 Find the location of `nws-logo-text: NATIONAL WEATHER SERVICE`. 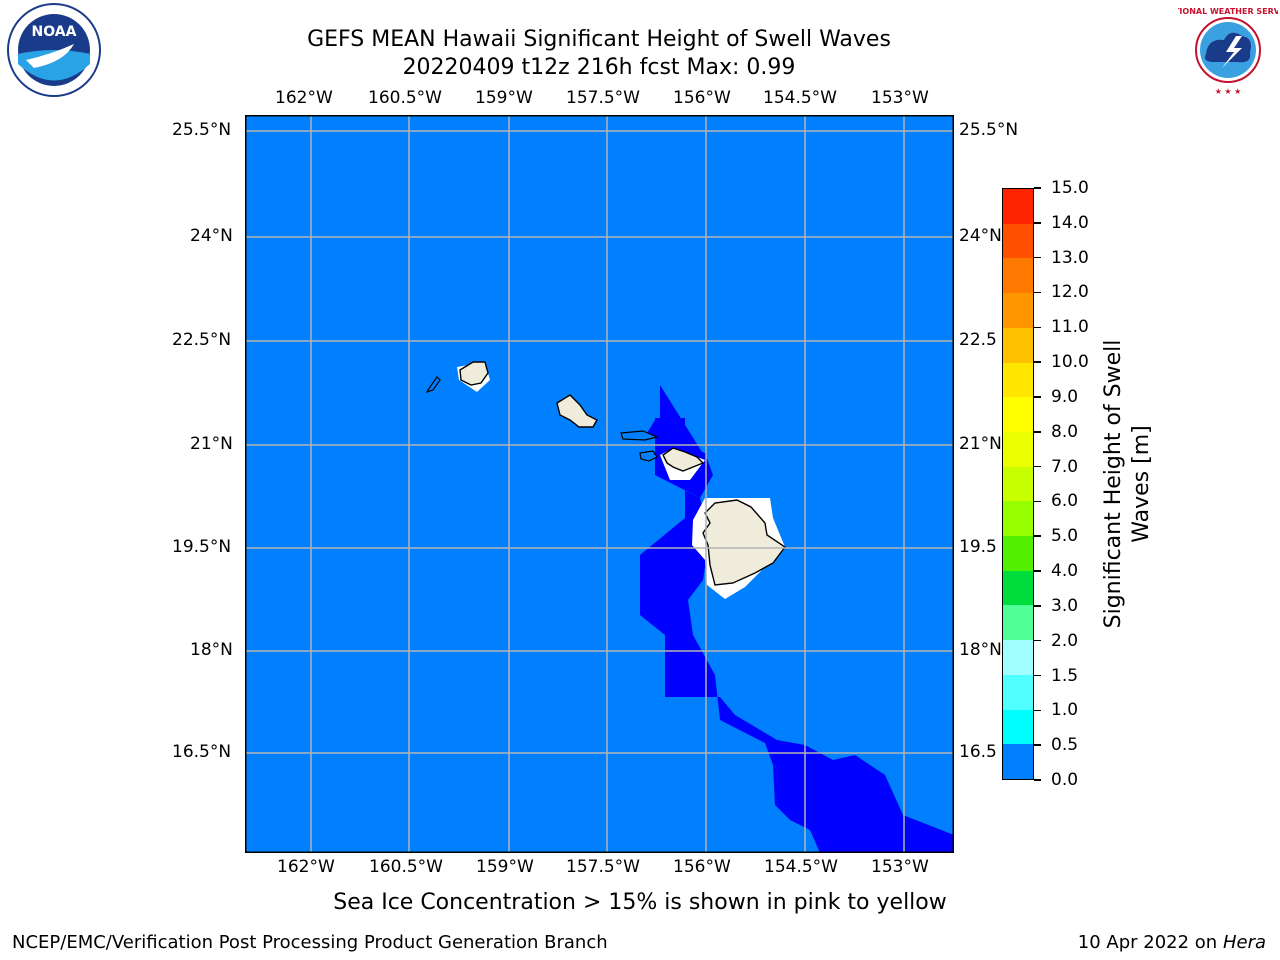

nws-logo-text: NATIONAL WEATHER SERVICE is located at coordinates (1228, 11).